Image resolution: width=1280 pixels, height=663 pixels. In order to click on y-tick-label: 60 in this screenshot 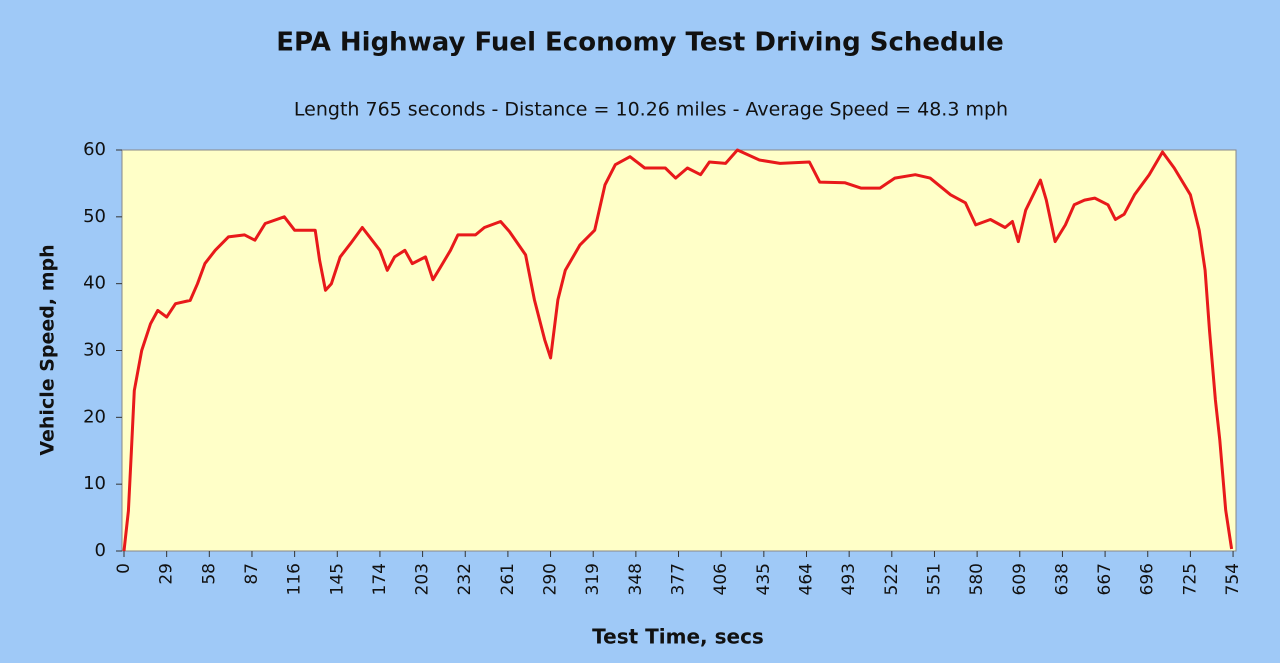, I will do `click(94, 149)`.